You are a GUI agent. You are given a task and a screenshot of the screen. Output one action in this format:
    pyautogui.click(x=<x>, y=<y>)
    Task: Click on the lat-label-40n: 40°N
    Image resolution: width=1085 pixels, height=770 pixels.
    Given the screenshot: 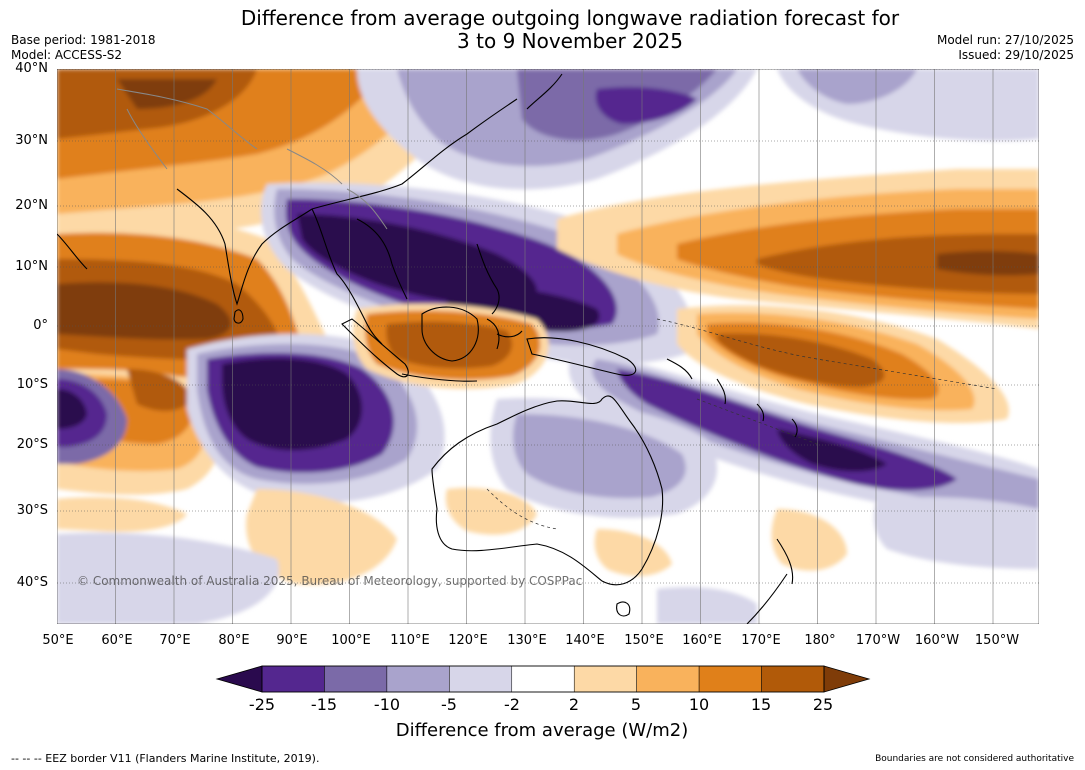 What is the action you would take?
    pyautogui.click(x=31, y=68)
    